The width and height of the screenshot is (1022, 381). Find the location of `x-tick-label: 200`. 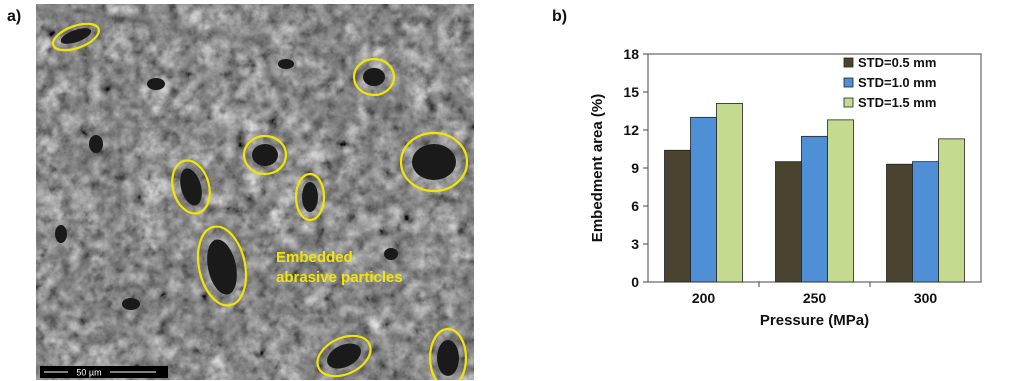

x-tick-label: 200 is located at coordinates (704, 298).